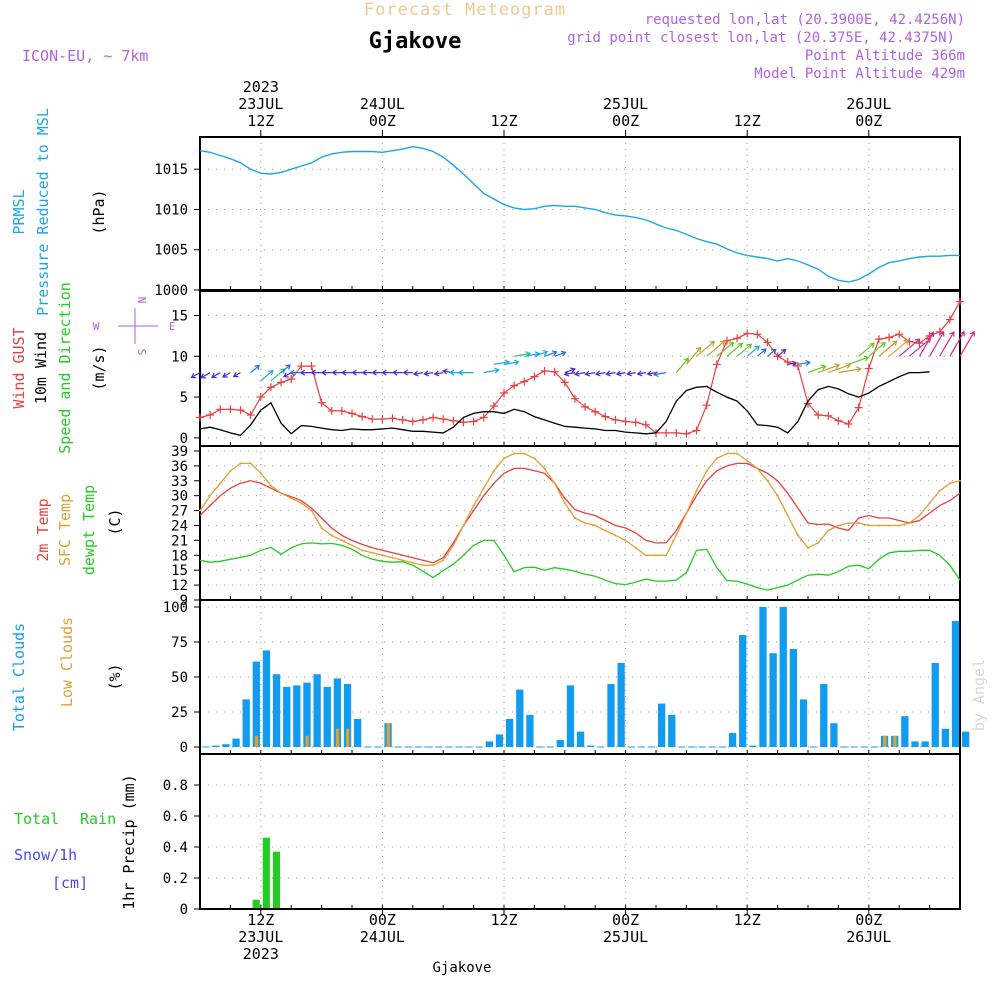  Describe the element at coordinates (266, 873) in the screenshot. I see `rain-bar` at that location.